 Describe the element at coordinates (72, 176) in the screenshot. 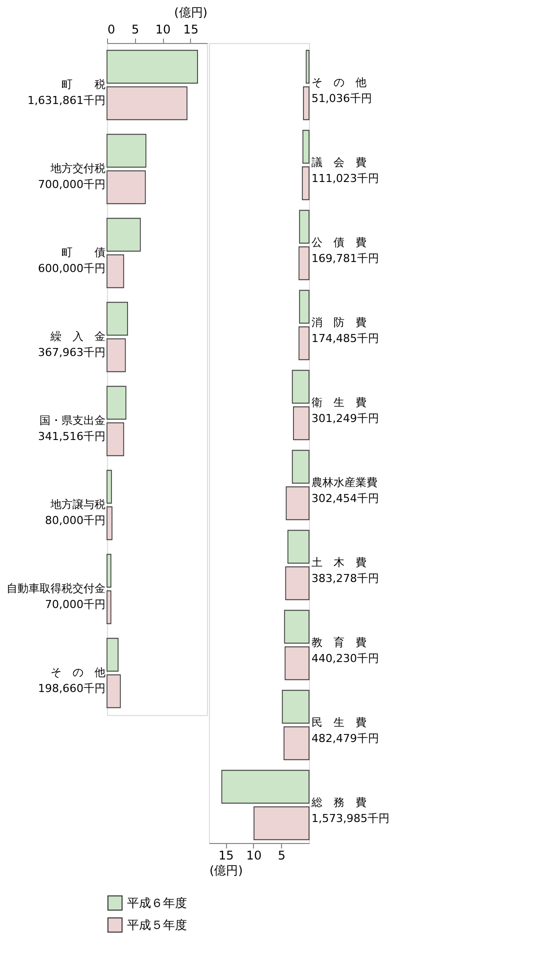

I see `y-tick-label: 地方交付税 700,000千円` at that location.